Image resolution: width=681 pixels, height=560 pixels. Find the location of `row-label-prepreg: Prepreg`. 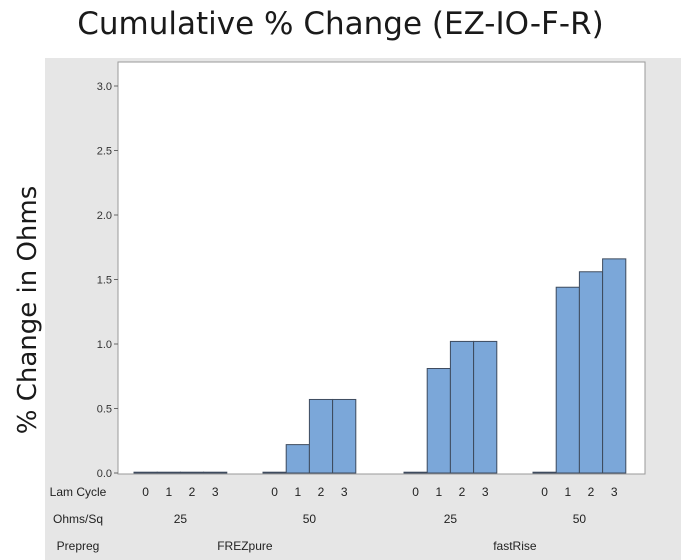

row-label-prepreg: Prepreg is located at coordinates (78, 546).